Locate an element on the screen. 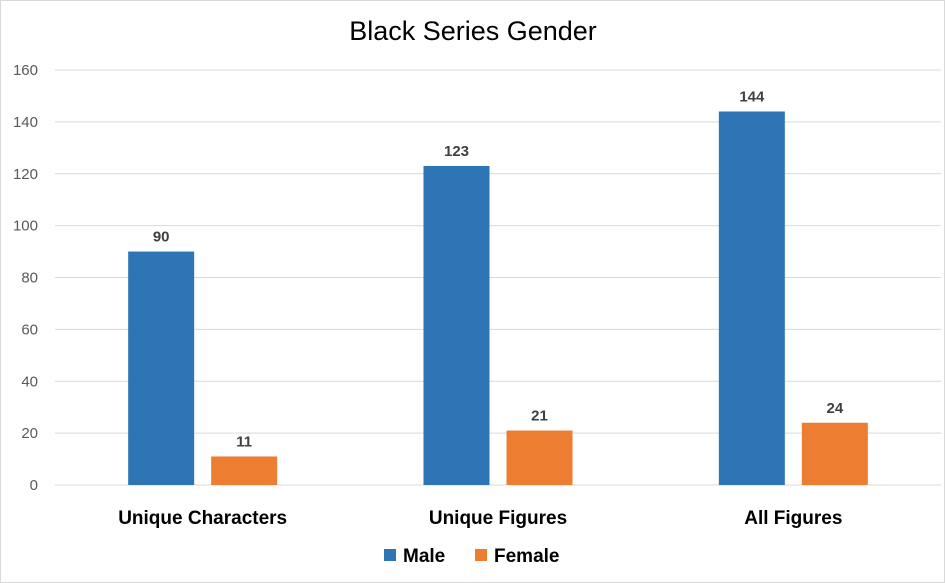 This screenshot has width=945, height=583. y-tick-label: 60 is located at coordinates (29, 329).